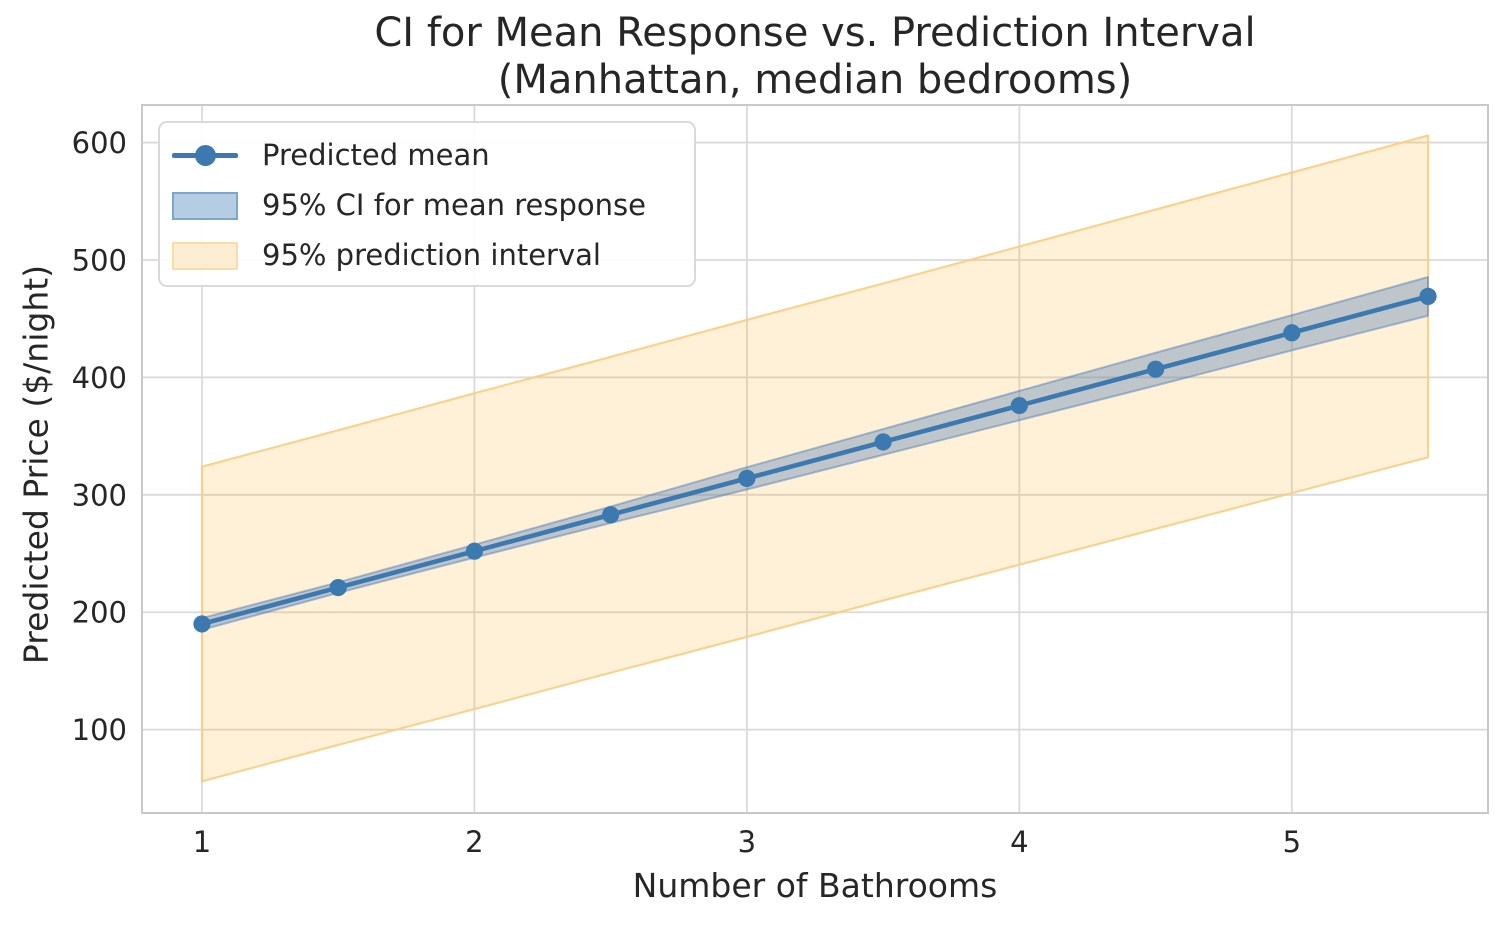  What do you see at coordinates (454, 205) in the screenshot?
I see `legend-label: 95% CI for mean response` at bounding box center [454, 205].